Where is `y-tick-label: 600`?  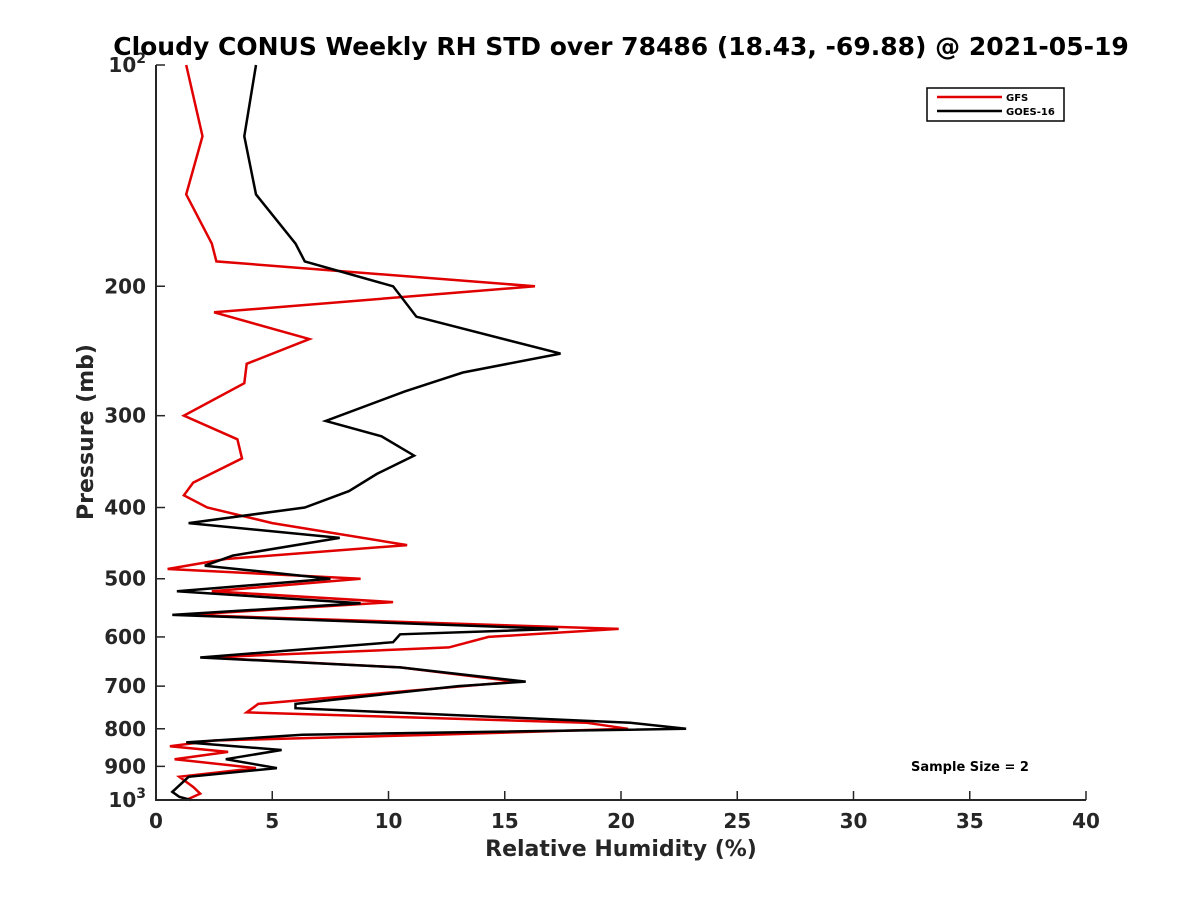
y-tick-label: 600 is located at coordinates (125, 637).